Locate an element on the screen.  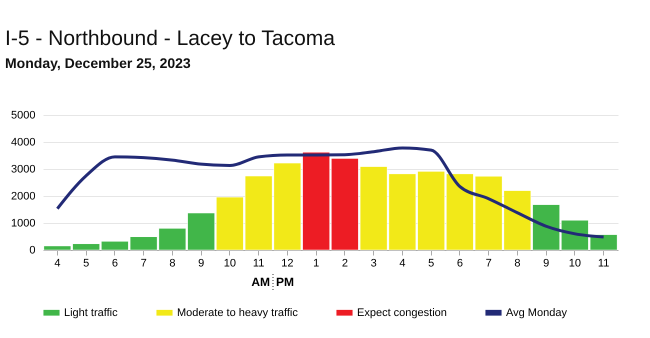
legend-label: Light traffic is located at coordinates (91, 312).